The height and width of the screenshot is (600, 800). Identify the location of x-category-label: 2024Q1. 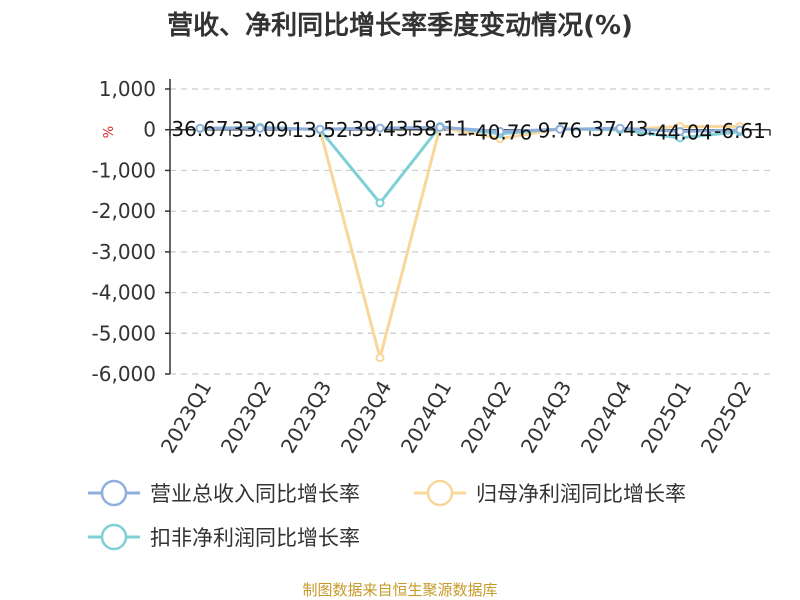
(426, 417).